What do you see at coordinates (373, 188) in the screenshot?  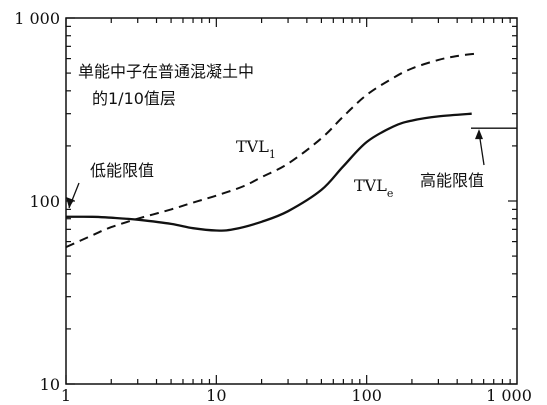 I see `series-label-tvle: TVLe` at bounding box center [373, 188].